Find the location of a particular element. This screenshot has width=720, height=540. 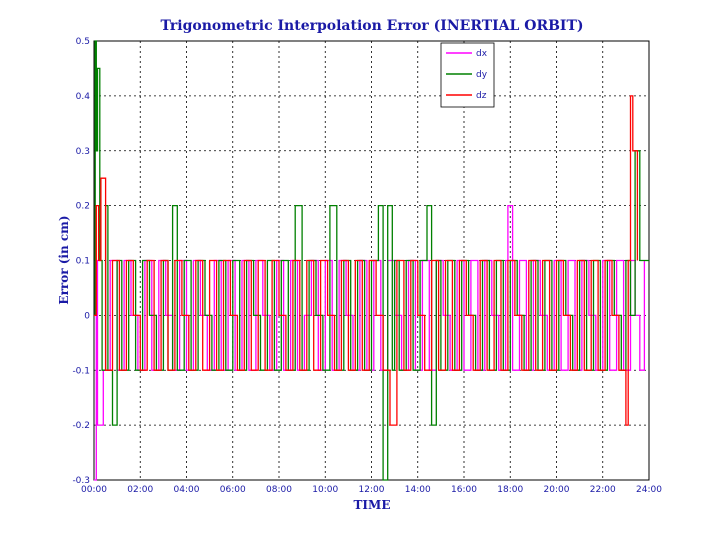

legend-label-dz: dz is located at coordinates (481, 96).